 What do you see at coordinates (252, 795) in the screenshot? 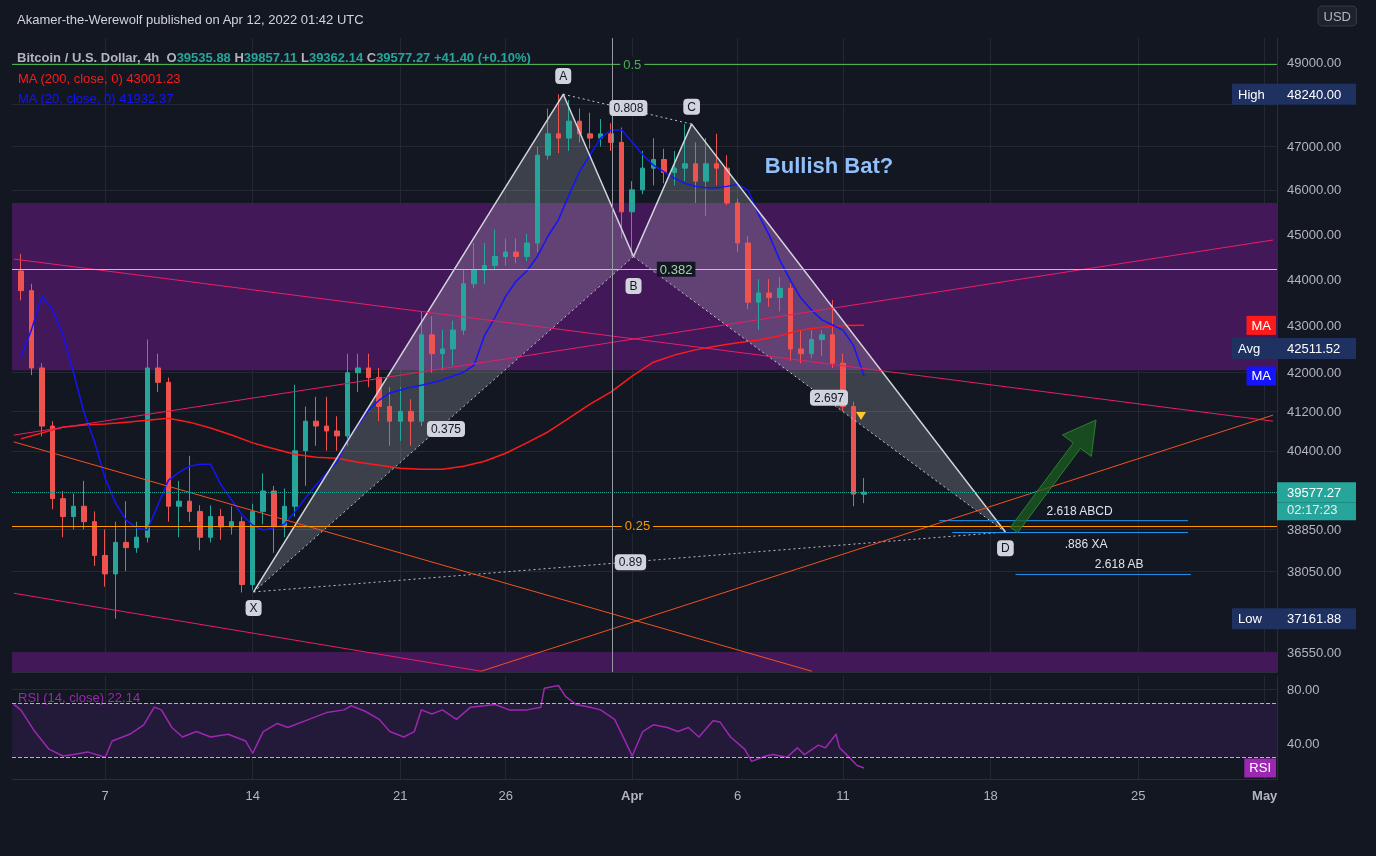
I see `x-tick-label: 14` at bounding box center [252, 795].